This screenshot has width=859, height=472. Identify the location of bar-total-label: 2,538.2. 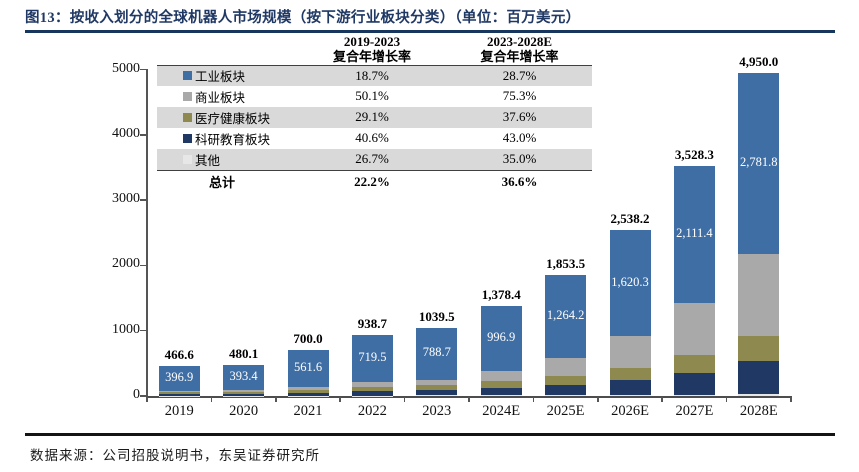
(630, 219).